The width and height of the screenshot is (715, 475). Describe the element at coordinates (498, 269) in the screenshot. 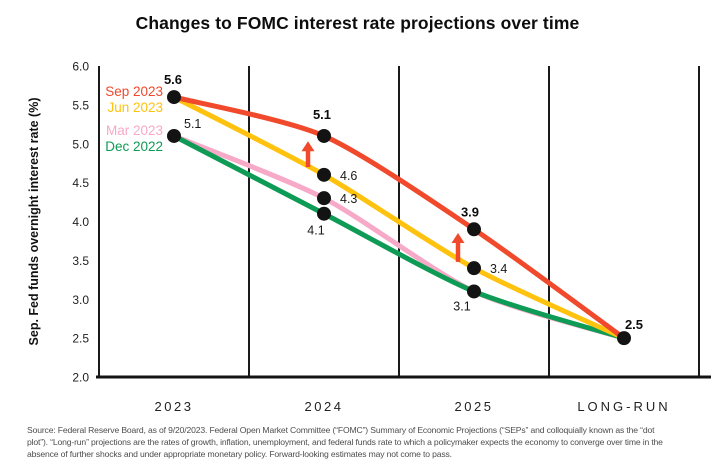

I see `data-point-label: 3.4` at that location.